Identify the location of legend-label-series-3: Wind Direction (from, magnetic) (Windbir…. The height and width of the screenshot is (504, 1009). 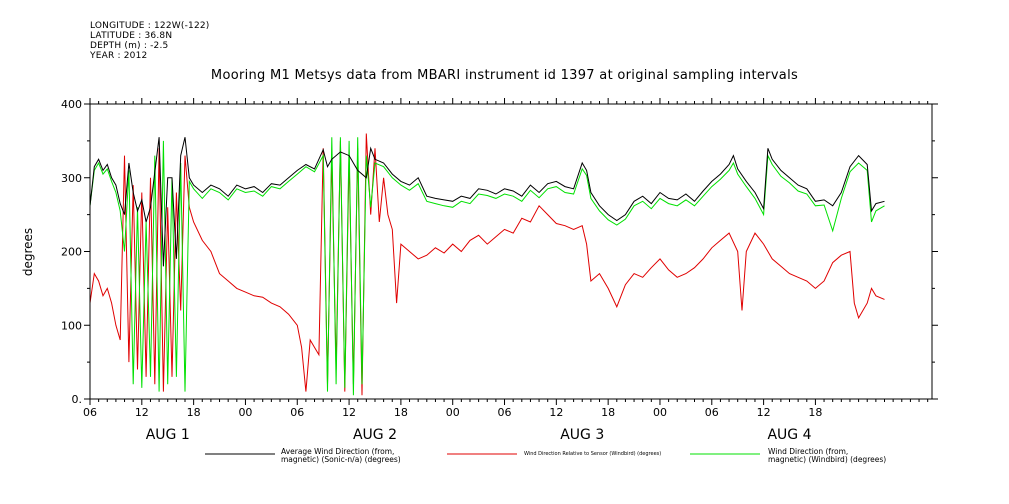
(827, 455).